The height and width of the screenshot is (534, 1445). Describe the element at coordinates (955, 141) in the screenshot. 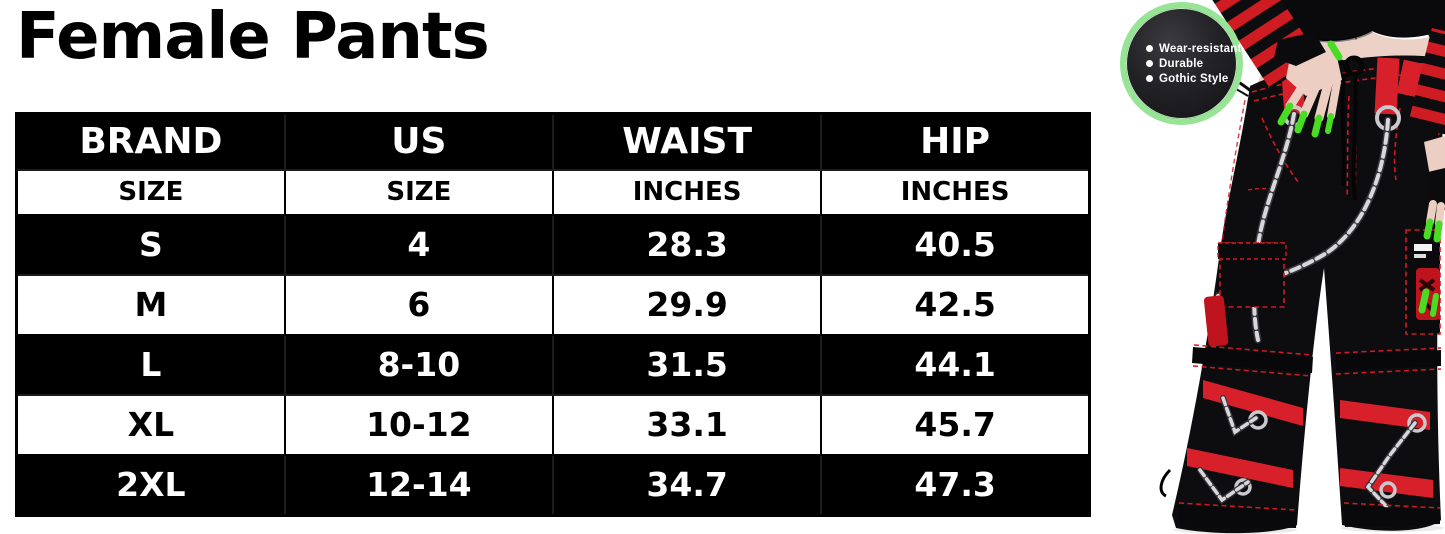

I see `column-header-hip: HIP` at that location.